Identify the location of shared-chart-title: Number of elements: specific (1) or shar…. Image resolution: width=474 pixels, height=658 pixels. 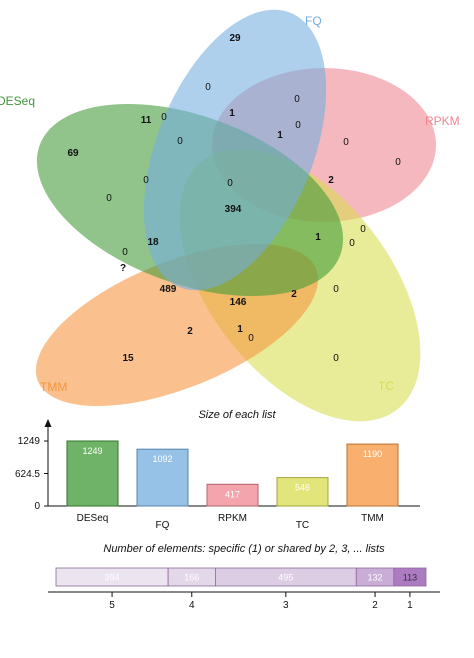
(244, 549).